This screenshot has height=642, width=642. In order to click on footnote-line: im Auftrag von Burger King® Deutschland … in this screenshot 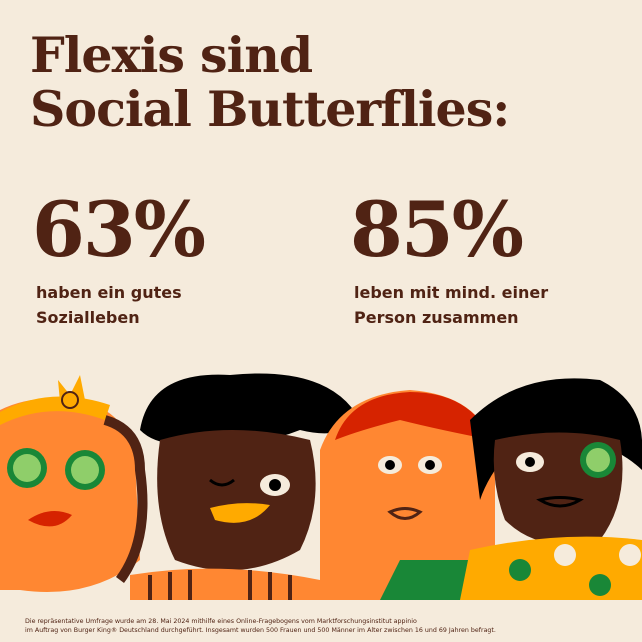, I will do `click(260, 630)`.